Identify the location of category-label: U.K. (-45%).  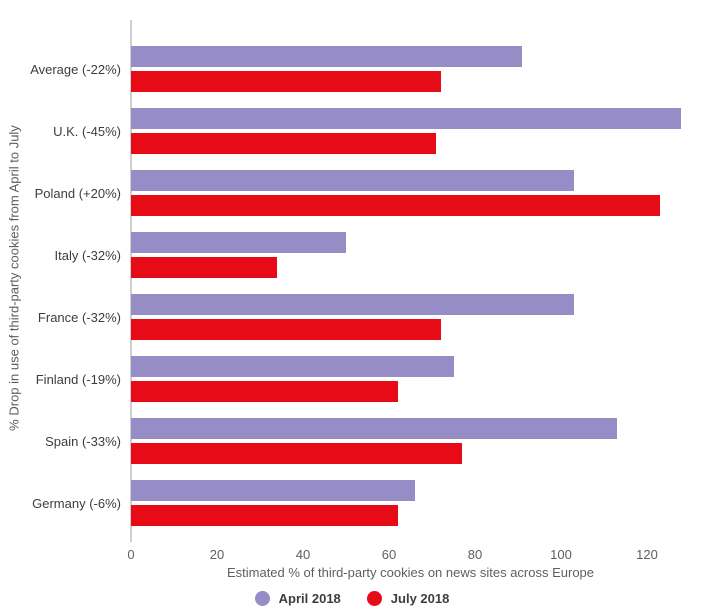
(87, 131).